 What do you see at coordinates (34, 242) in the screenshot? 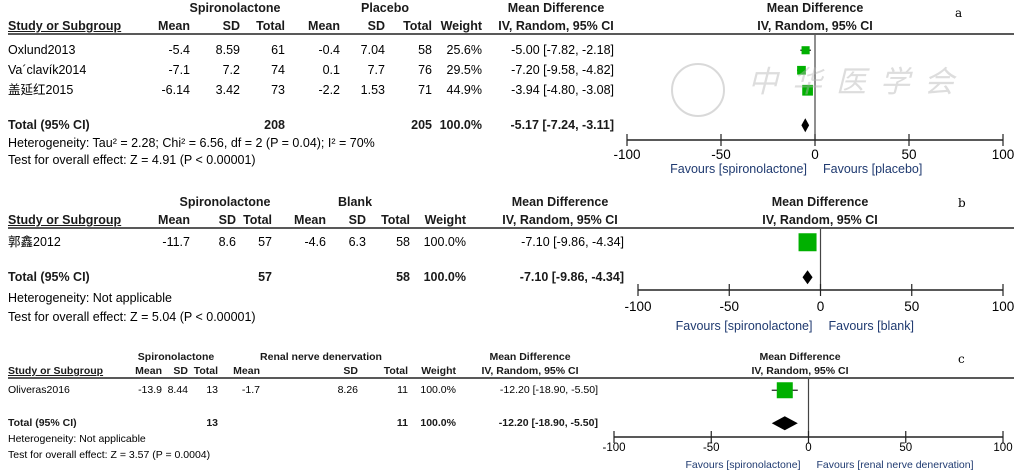
I see `study-name: 郭鑫2012` at bounding box center [34, 242].